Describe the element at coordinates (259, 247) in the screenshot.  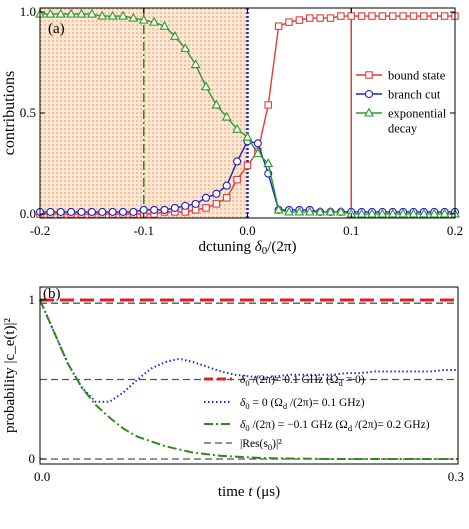
I see `x-axis-label-math: δ` at that location.